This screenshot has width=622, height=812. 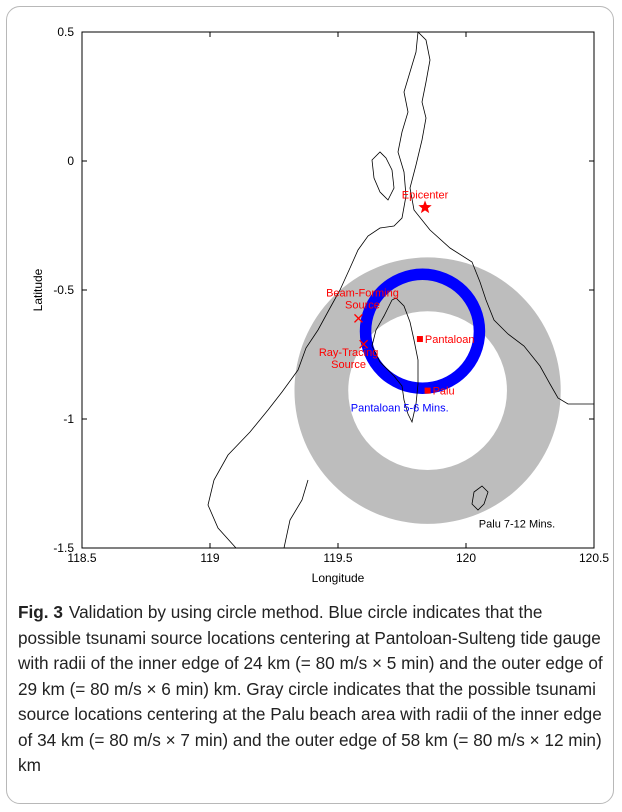 I want to click on lake-outline, so click(x=383, y=176).